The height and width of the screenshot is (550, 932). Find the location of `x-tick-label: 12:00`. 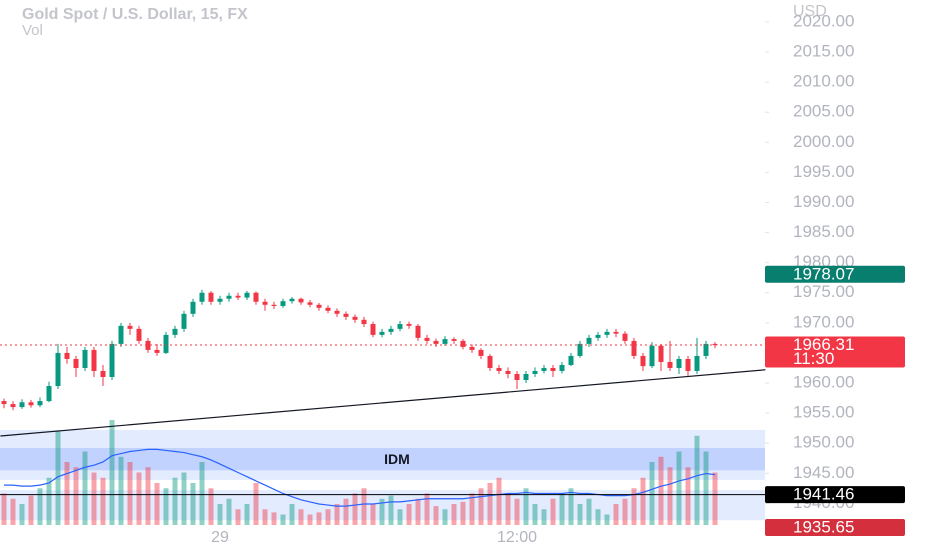

x-tick-label: 12:00 is located at coordinates (517, 537).